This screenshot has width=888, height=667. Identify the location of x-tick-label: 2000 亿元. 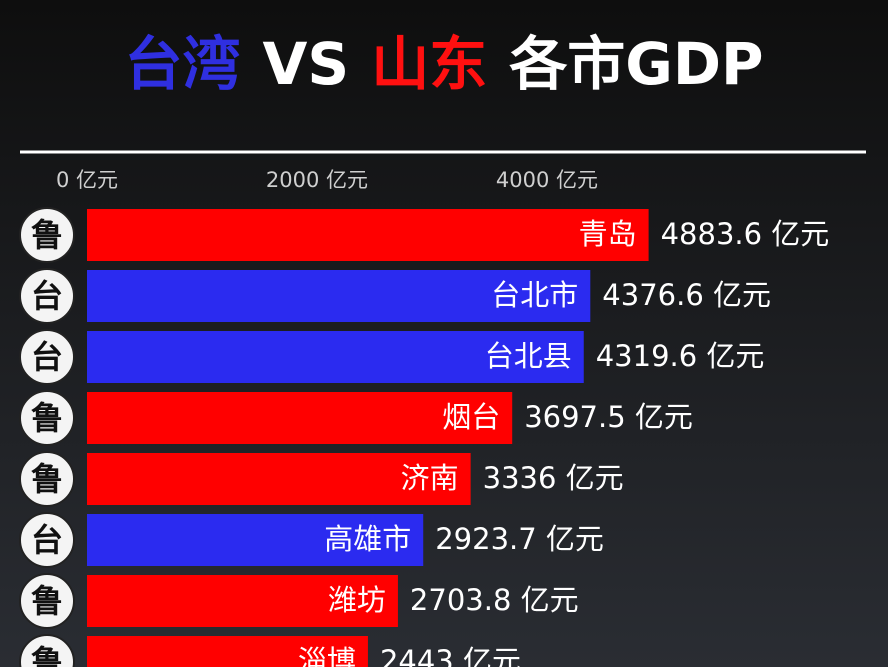
(317, 180).